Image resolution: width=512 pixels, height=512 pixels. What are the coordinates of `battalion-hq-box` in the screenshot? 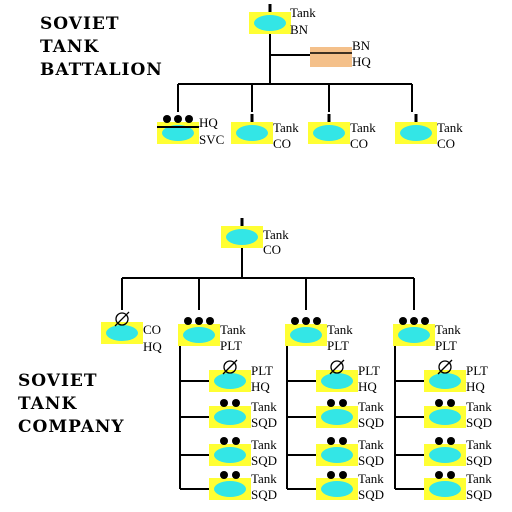 It's located at (331, 57).